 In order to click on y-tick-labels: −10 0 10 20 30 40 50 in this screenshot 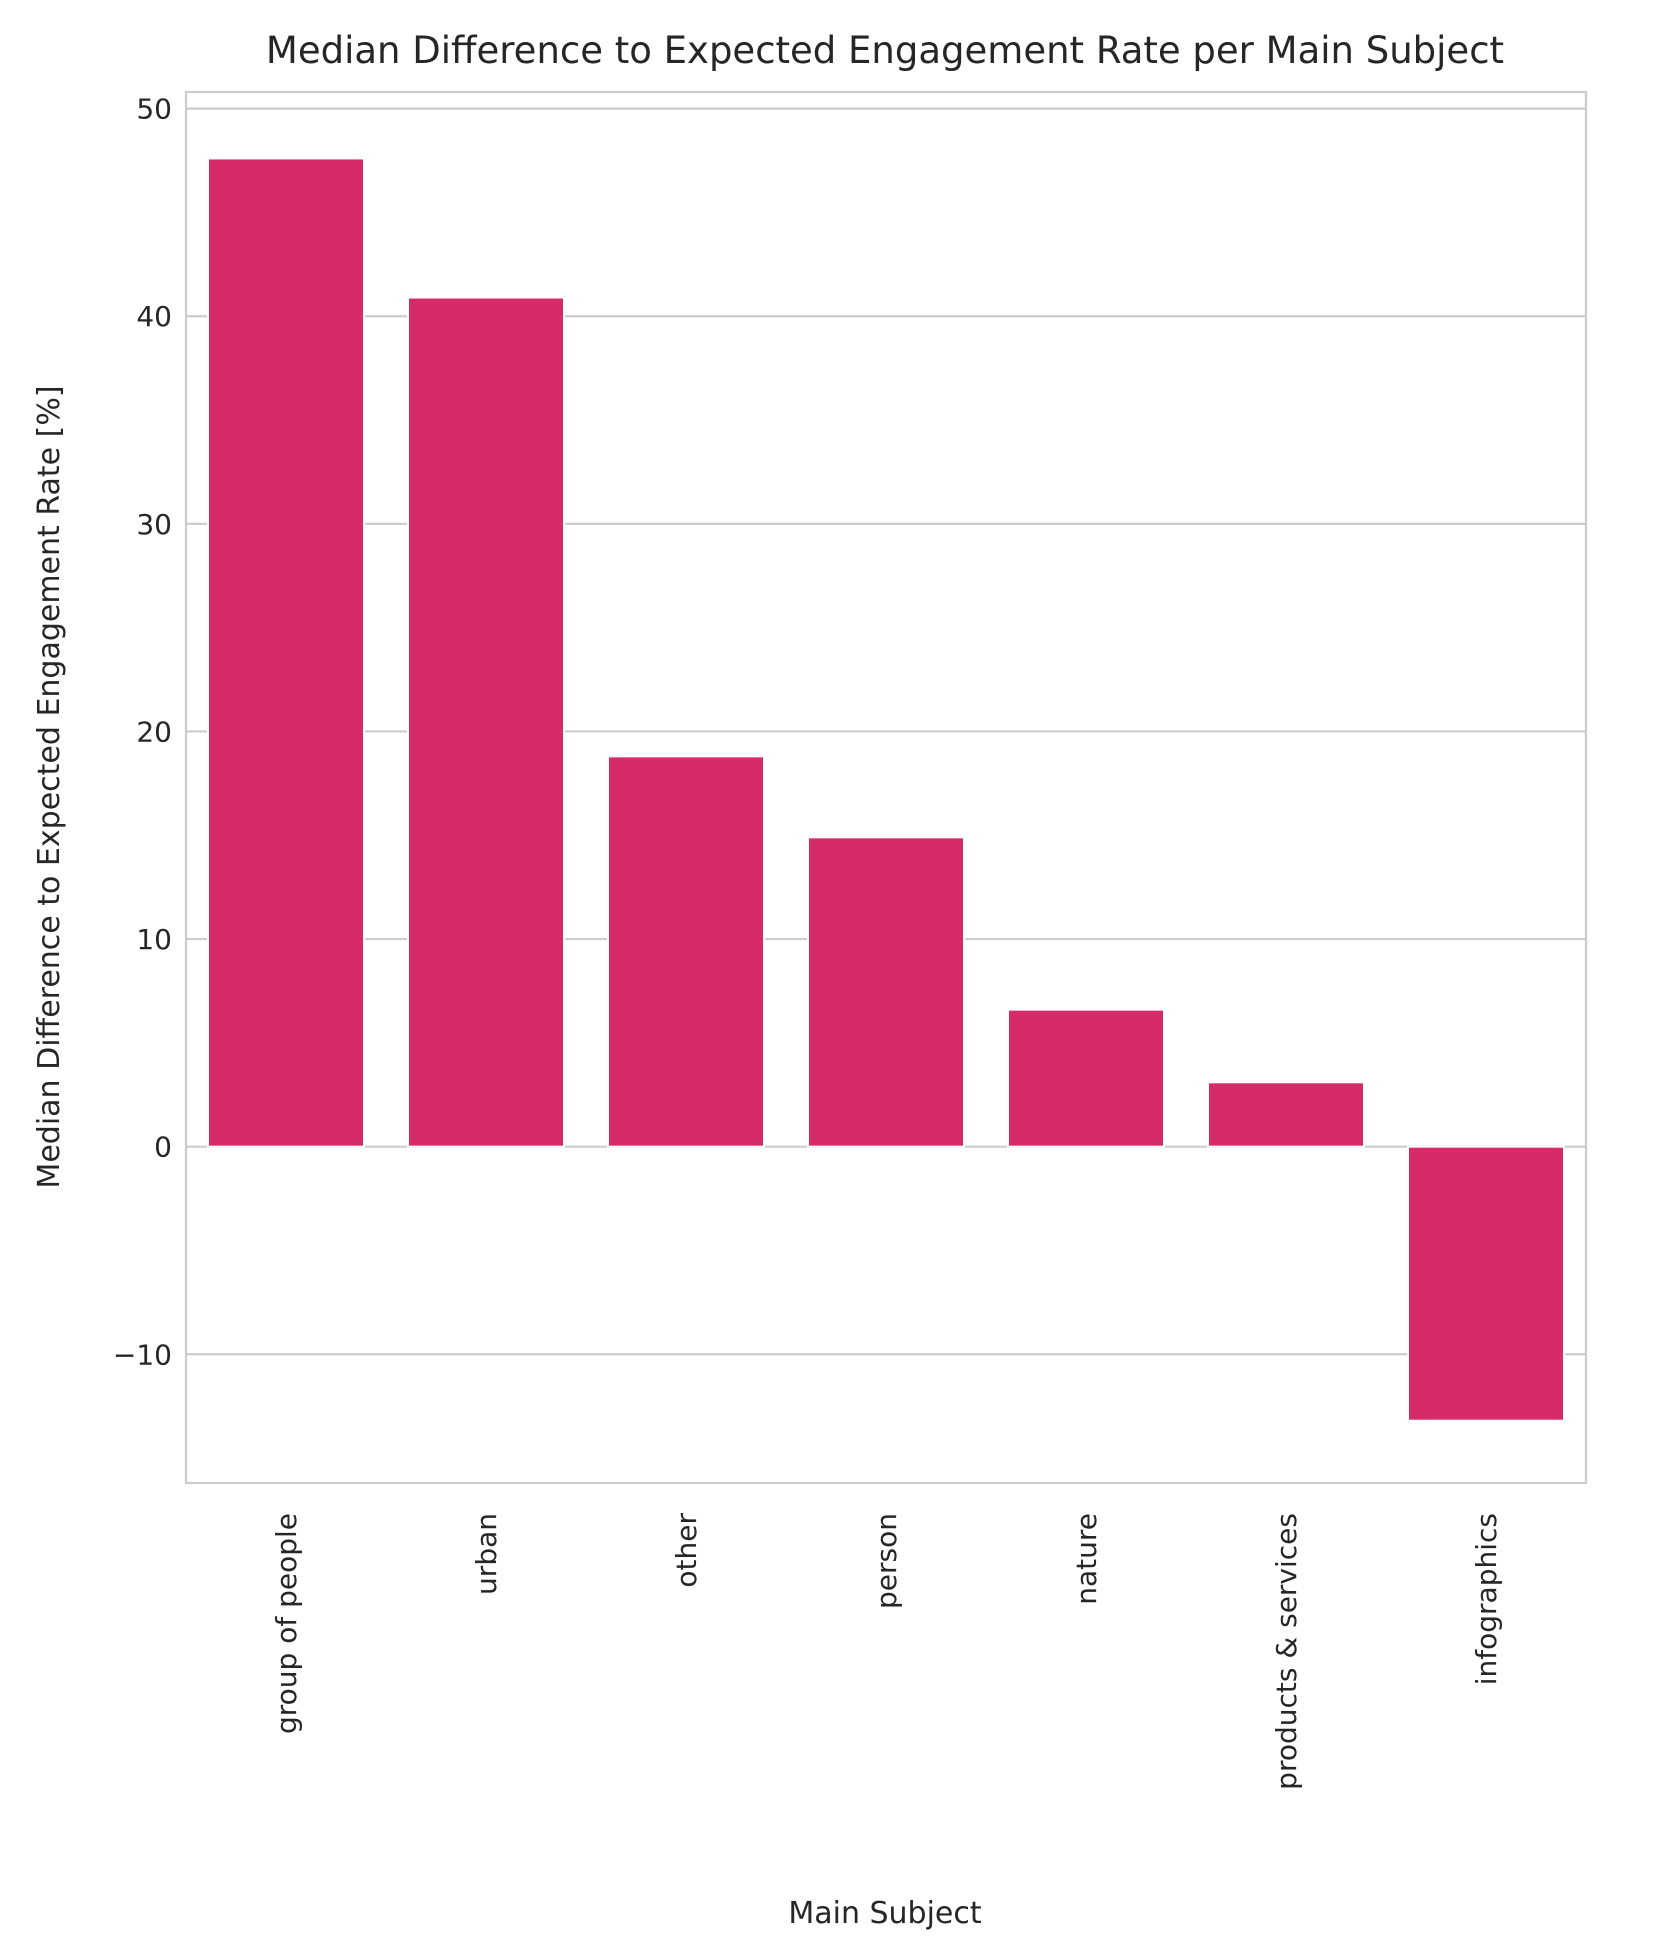, I will do `click(142, 732)`.